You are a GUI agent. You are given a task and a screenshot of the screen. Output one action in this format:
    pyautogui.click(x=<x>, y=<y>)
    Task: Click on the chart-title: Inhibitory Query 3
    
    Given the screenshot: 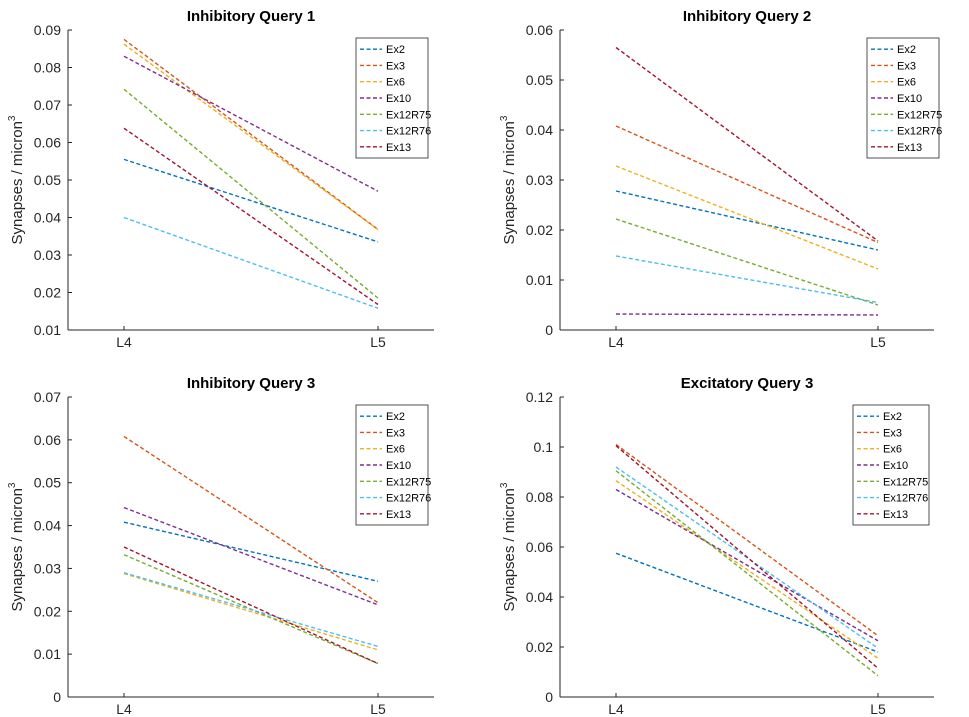 What is the action you would take?
    pyautogui.click(x=251, y=383)
    